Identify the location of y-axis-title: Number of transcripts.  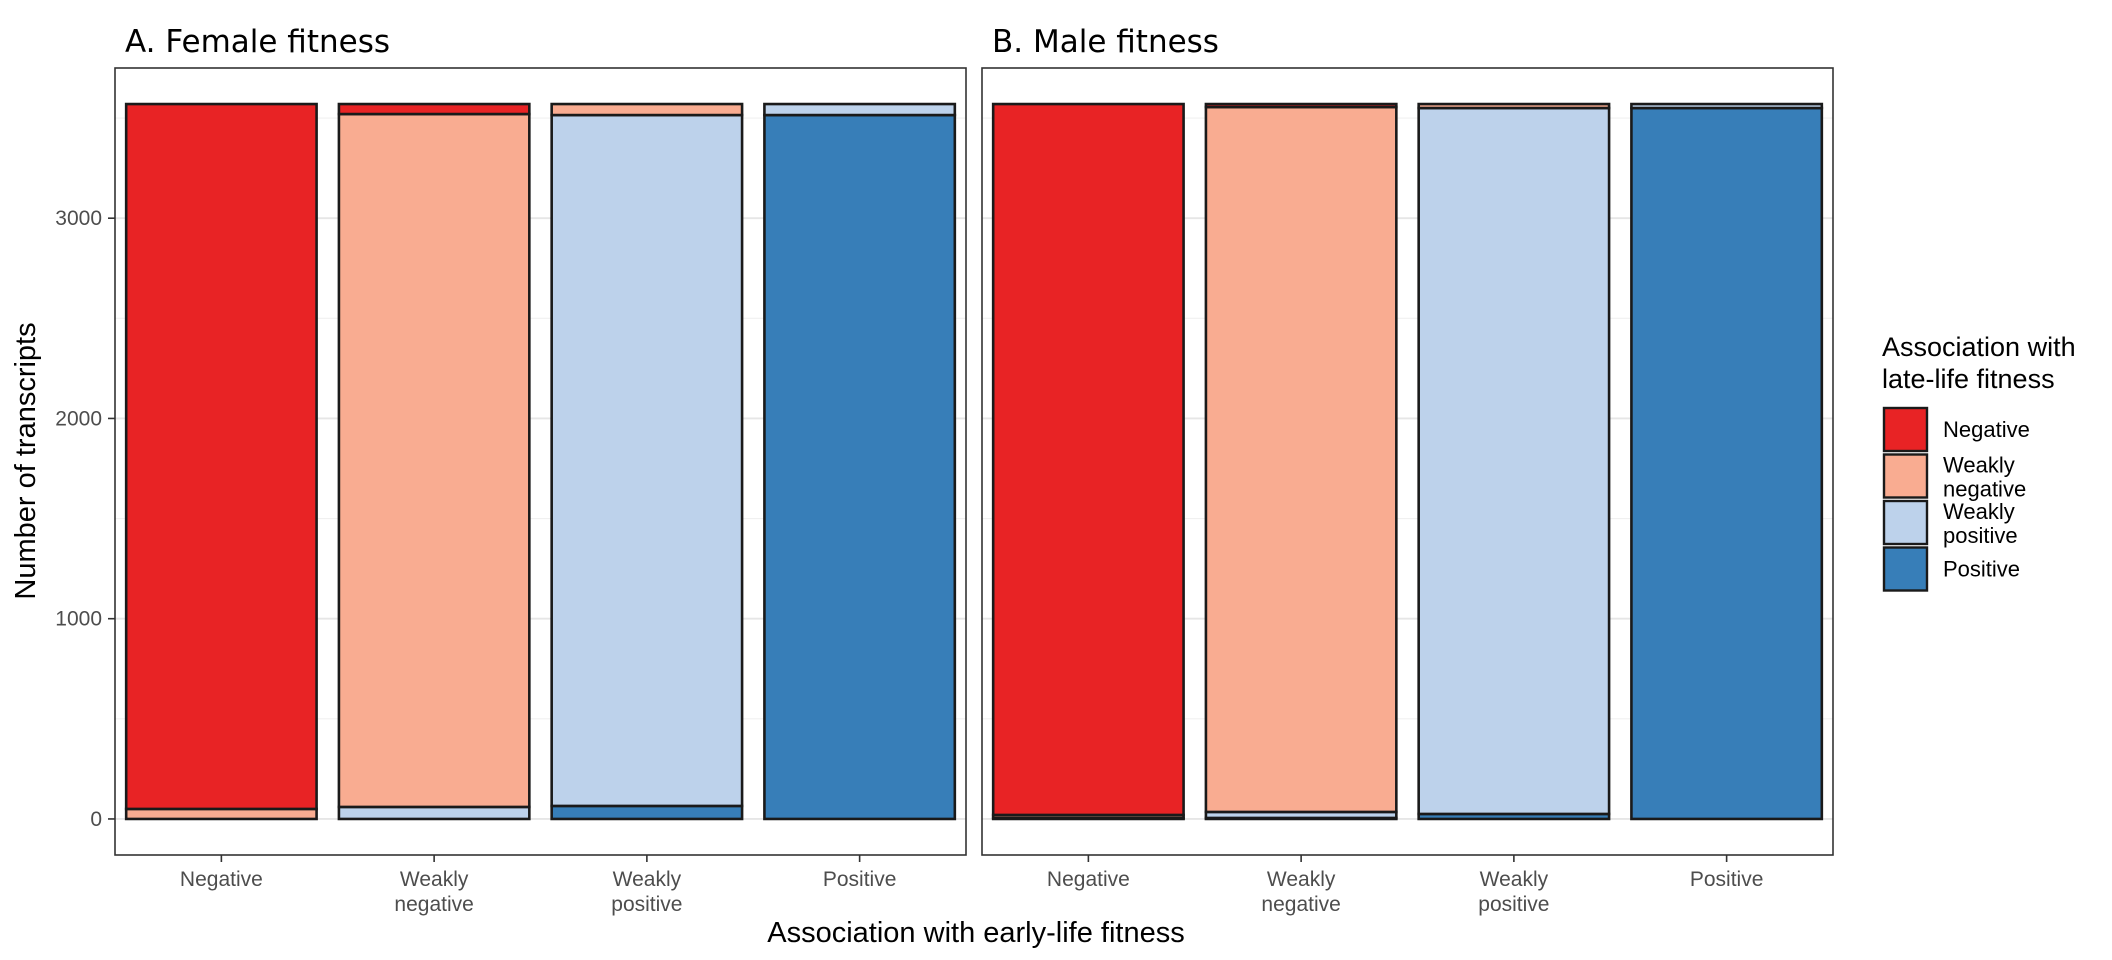
(26, 460).